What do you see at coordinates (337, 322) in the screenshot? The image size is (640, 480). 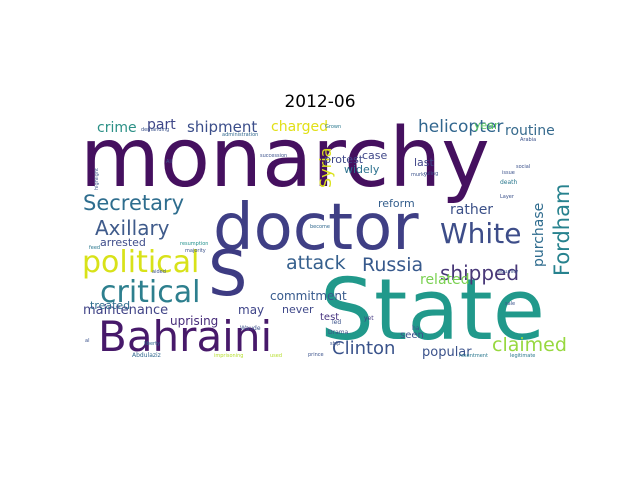 I see `cloud-word: led` at bounding box center [337, 322].